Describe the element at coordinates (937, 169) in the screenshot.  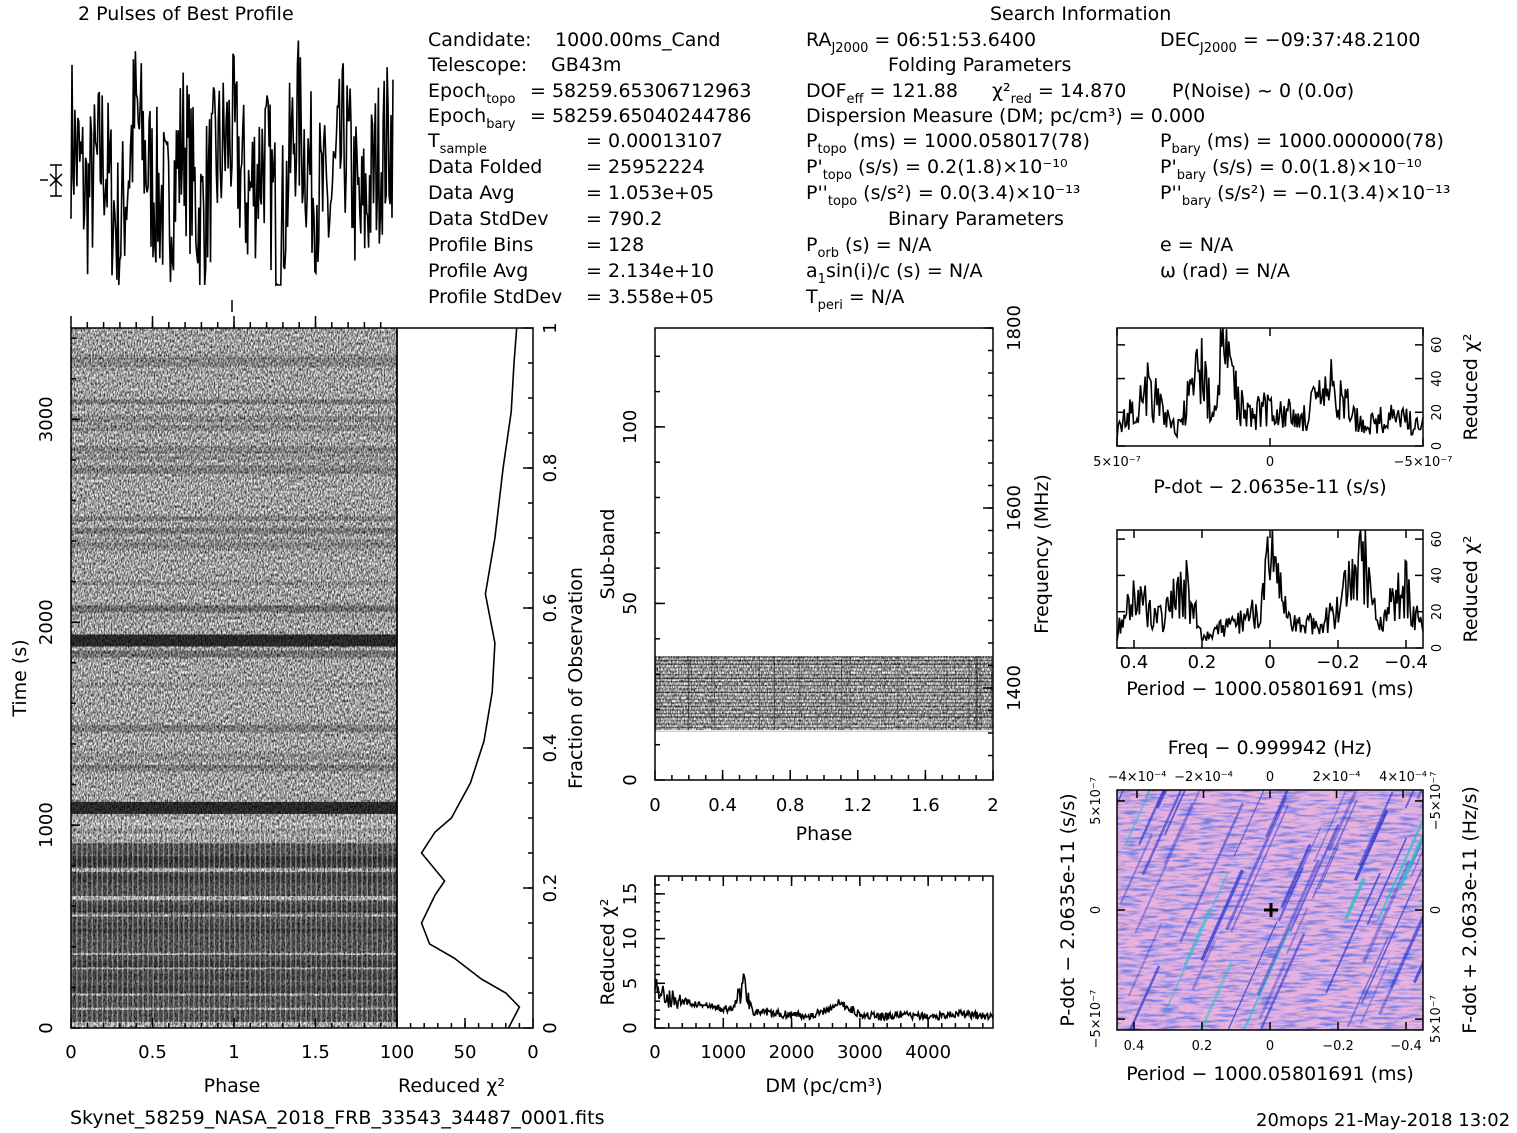
I see `pdot-topo: P'topo (s/s) = 0.2(1.8)×10⁻¹⁰` at that location.